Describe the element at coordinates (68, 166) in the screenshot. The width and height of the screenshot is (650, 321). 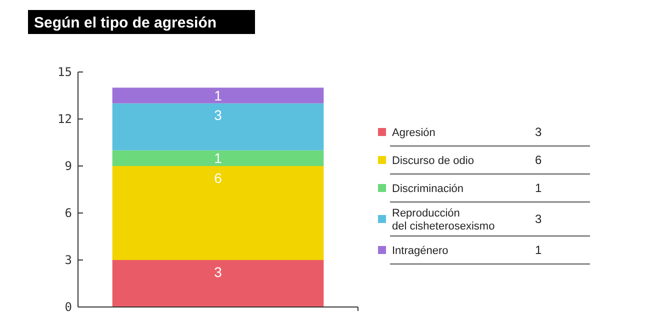
I see `y-tick-label: 9` at that location.